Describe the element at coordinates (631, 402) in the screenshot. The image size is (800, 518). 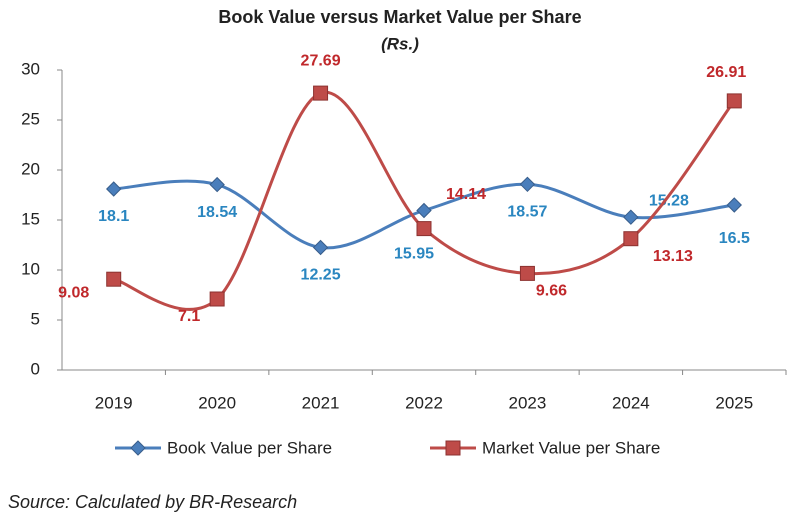
I see `x-tick-label: 2024` at that location.